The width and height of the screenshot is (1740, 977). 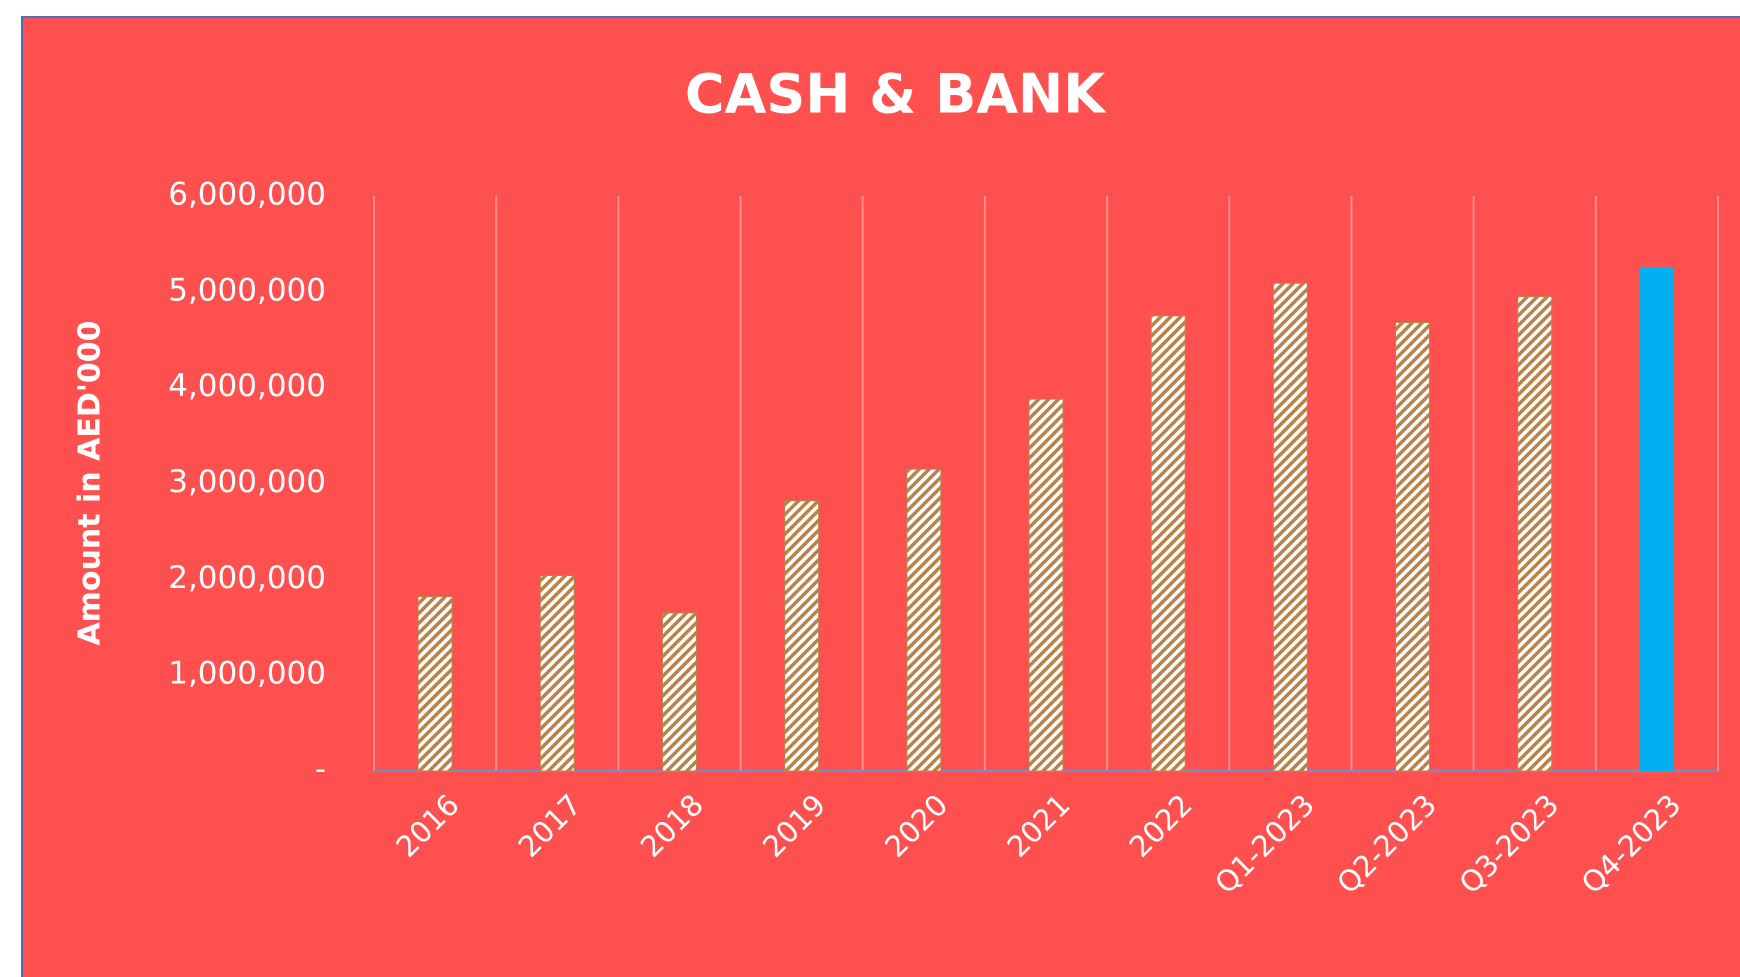 What do you see at coordinates (247, 195) in the screenshot?
I see `y-tick-label: 6,000,000` at bounding box center [247, 195].